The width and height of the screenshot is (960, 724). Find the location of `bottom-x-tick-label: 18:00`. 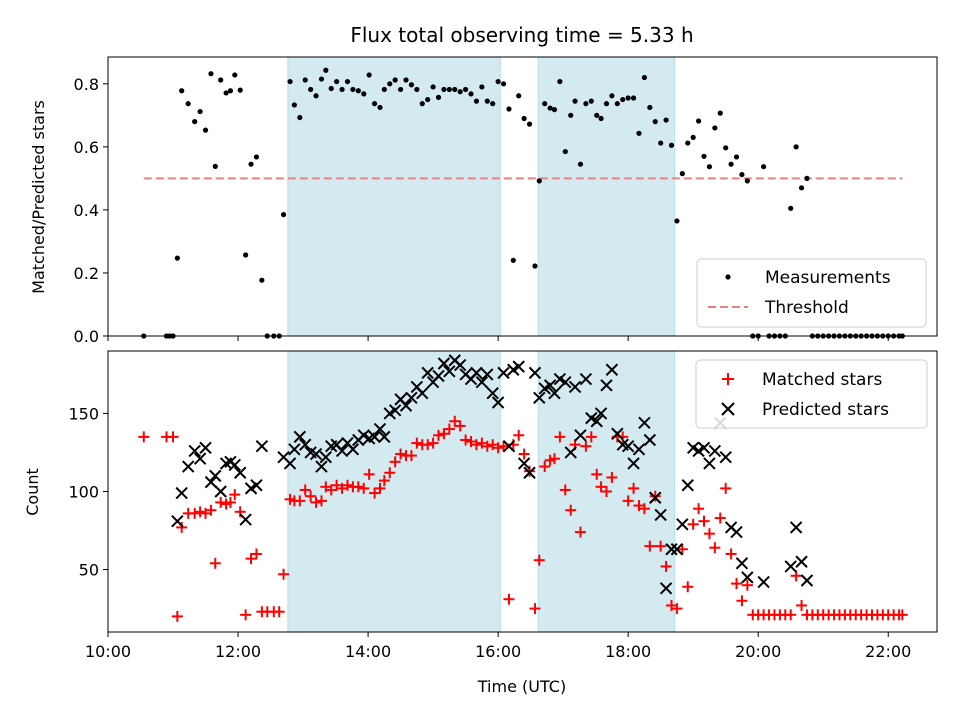

bottom-x-tick-label: 18:00 is located at coordinates (628, 651).